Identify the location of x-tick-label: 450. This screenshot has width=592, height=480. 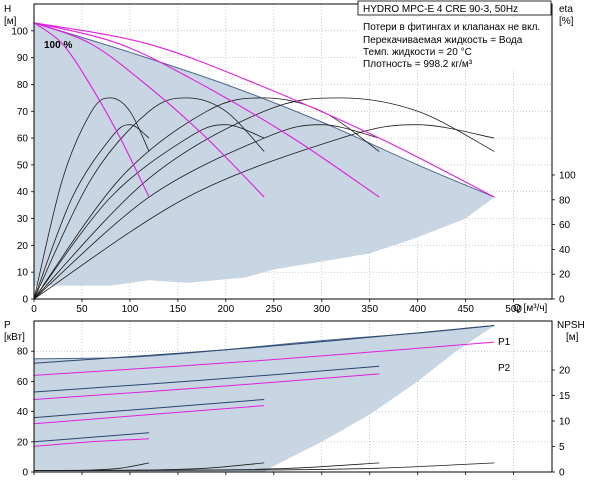
(465, 309).